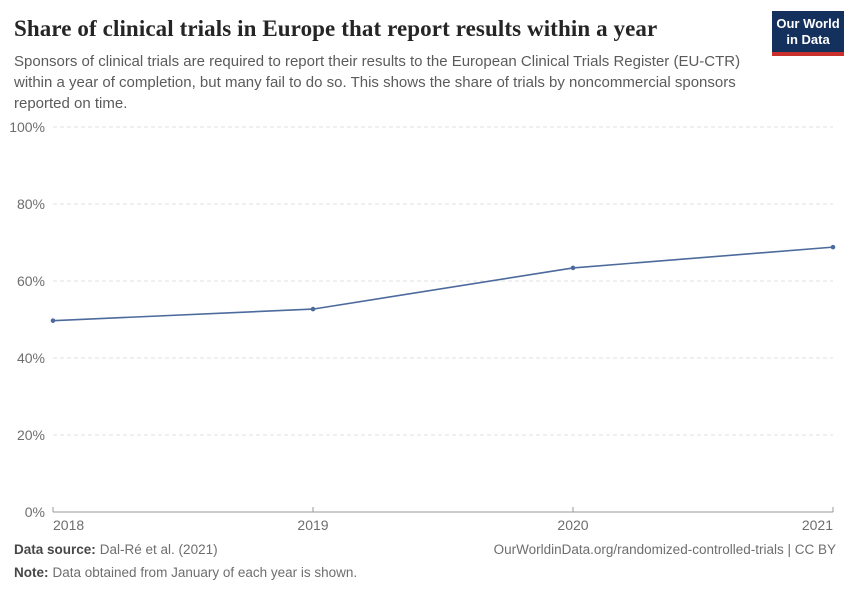  I want to click on owid-logo: Our World in Data, so click(808, 33).